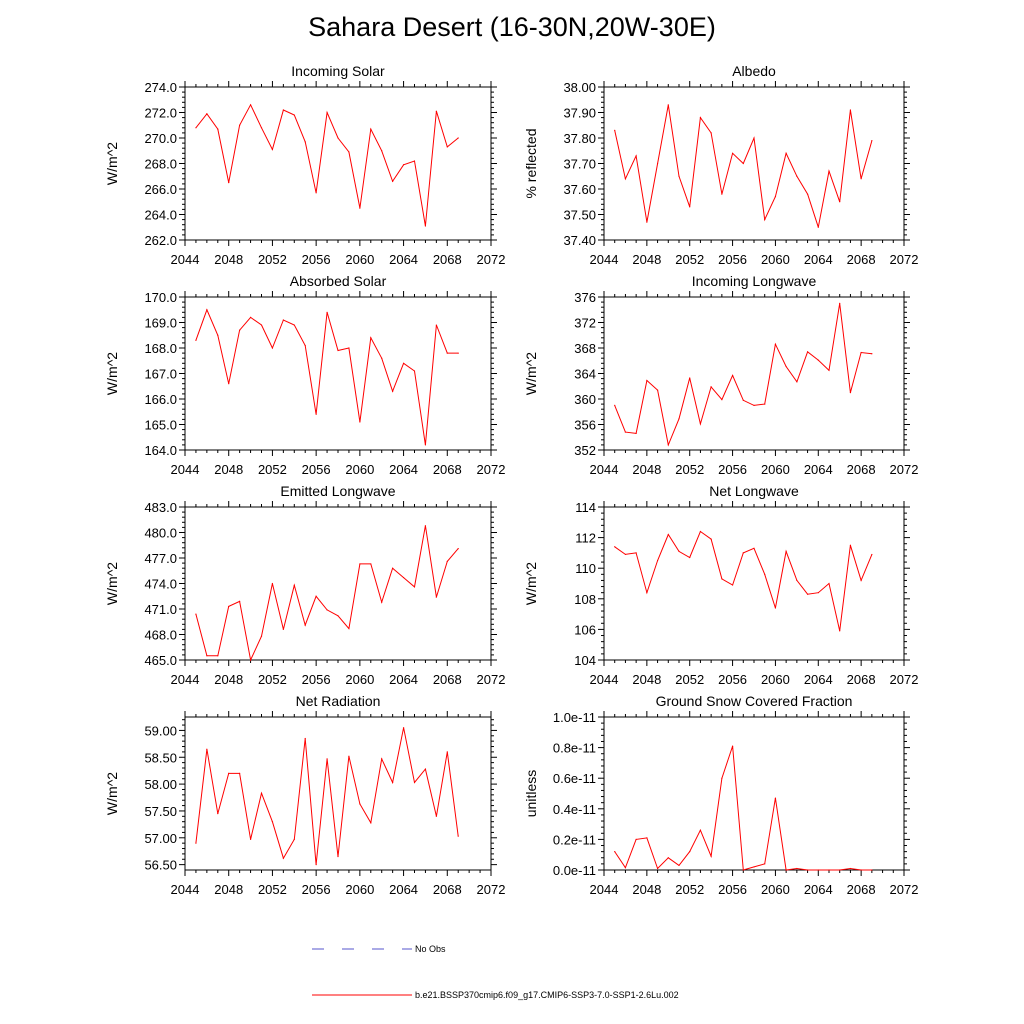 This screenshot has height=1024, width=1024. I want to click on y-tick-label: 108, so click(585, 599).